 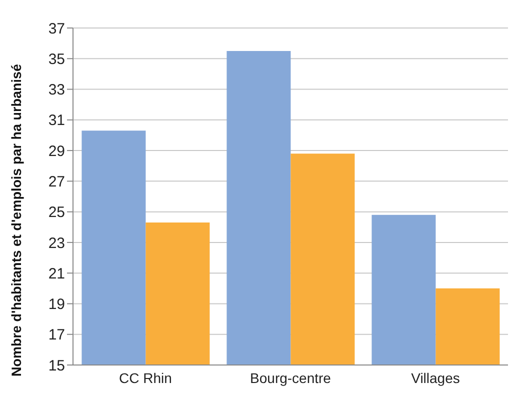 I want to click on y-tick-label: 33, so click(x=56, y=90).